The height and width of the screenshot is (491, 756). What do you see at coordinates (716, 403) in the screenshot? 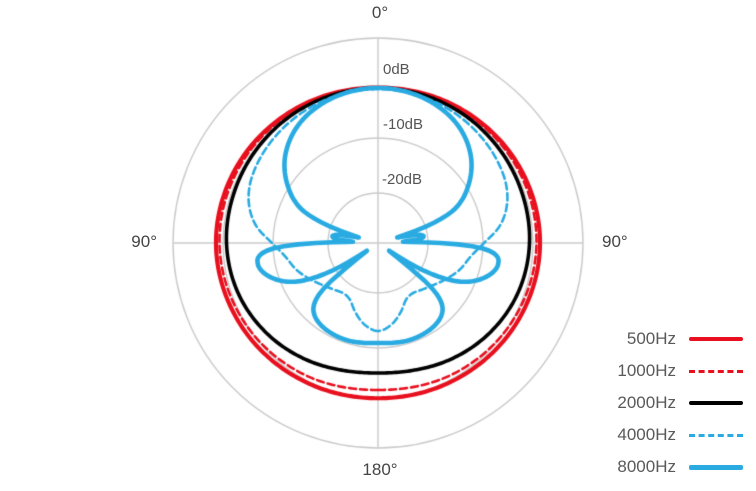
I see `legend-swatch-2000hz-line` at bounding box center [716, 403].